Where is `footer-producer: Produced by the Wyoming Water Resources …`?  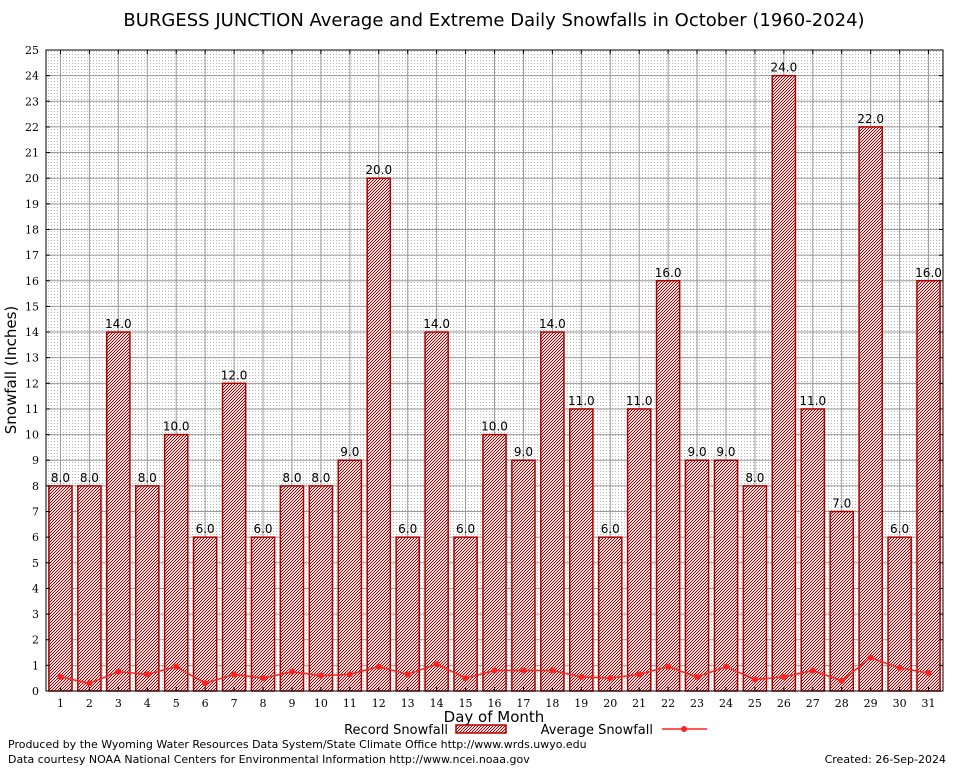
footer-producer: Produced by the Wyoming Water Resources … is located at coordinates (297, 744).